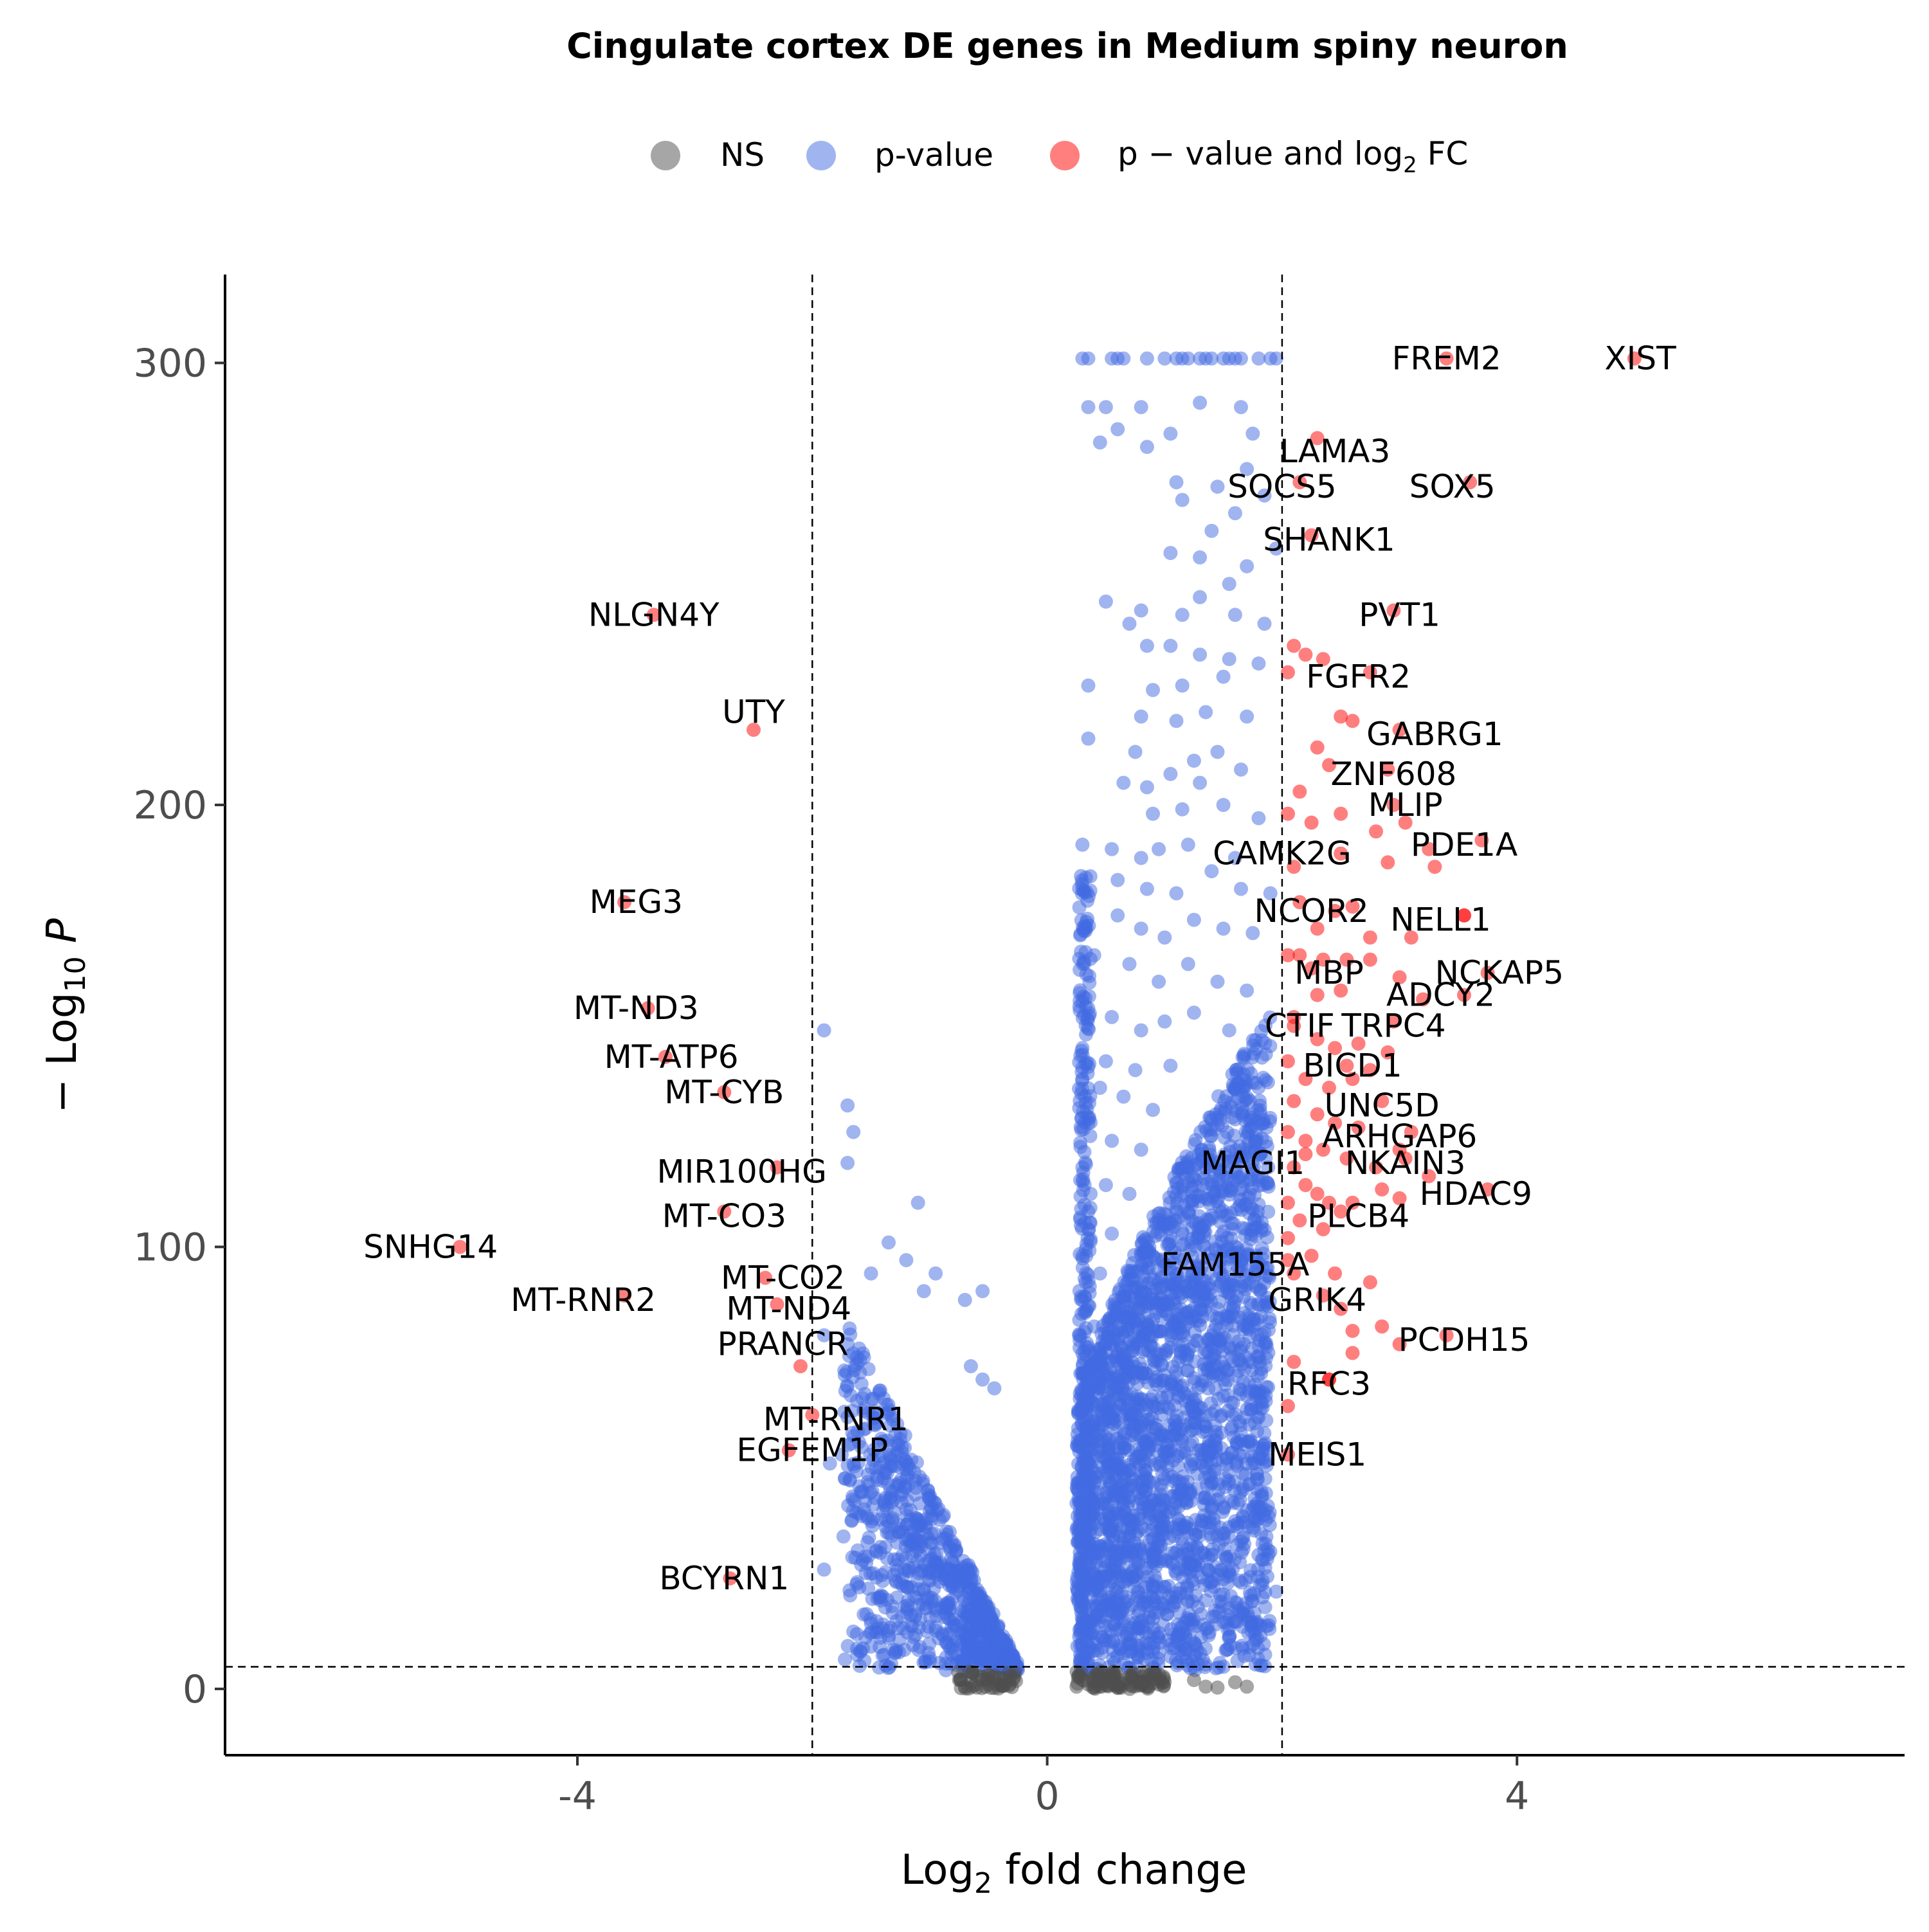 This screenshot has height=1932, width=1929. What do you see at coordinates (1059, 156) in the screenshot?
I see `legend: NS p-value p − value and log2 FC` at bounding box center [1059, 156].